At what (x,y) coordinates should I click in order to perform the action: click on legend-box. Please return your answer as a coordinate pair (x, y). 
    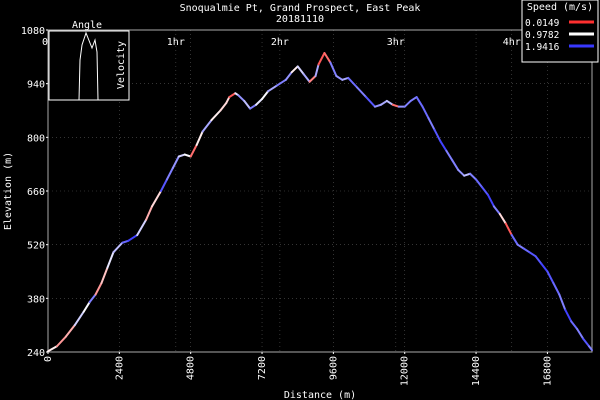
    Looking at the image, I should click on (560, 31).